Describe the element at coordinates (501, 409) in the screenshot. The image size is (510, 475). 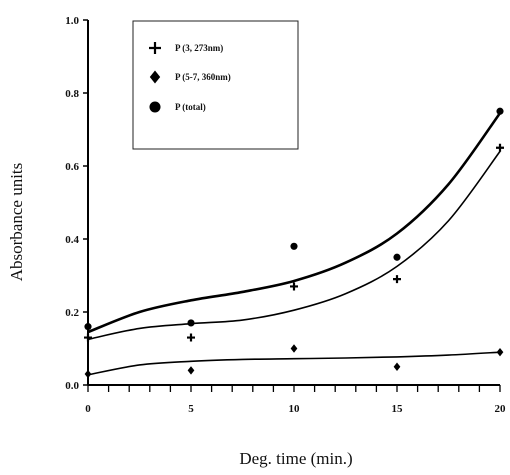
I see `x-tick-label: 20` at that location.